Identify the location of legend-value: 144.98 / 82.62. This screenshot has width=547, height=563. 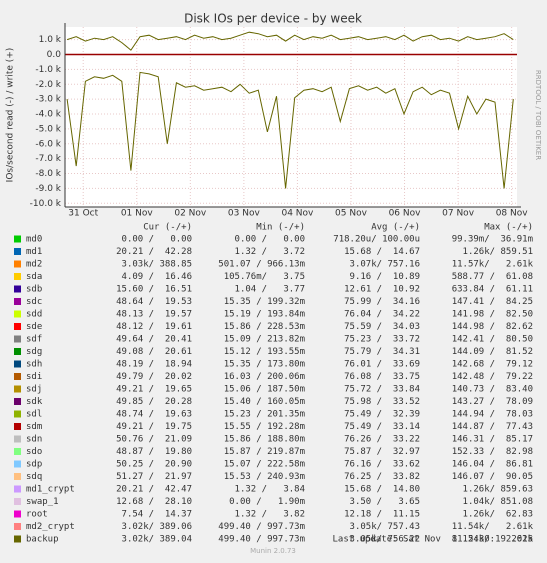
(492, 327).